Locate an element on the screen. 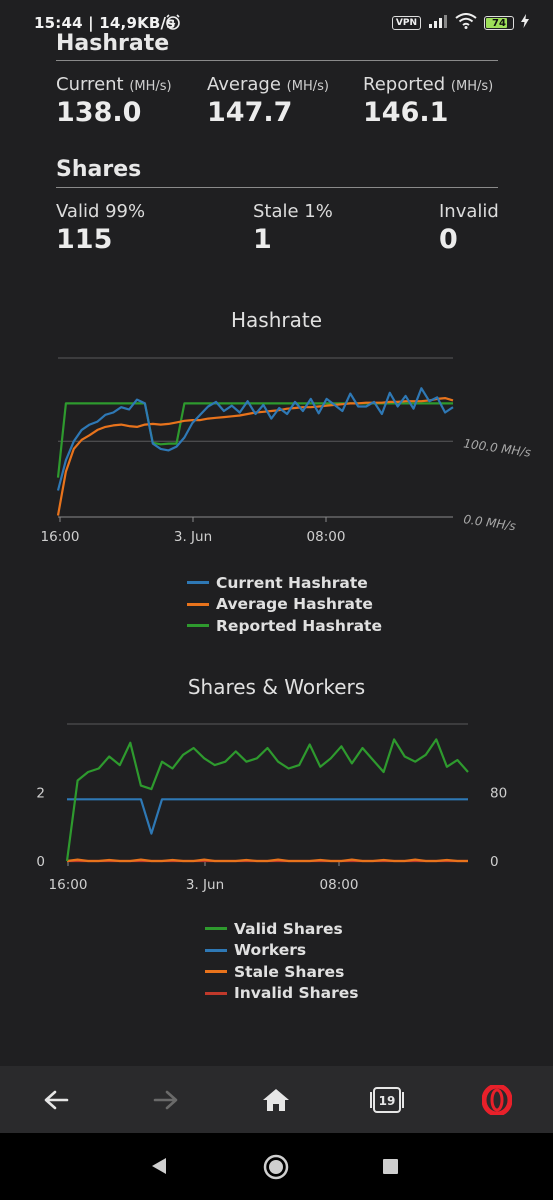  tabs-icon: 19 is located at coordinates (387, 1100).